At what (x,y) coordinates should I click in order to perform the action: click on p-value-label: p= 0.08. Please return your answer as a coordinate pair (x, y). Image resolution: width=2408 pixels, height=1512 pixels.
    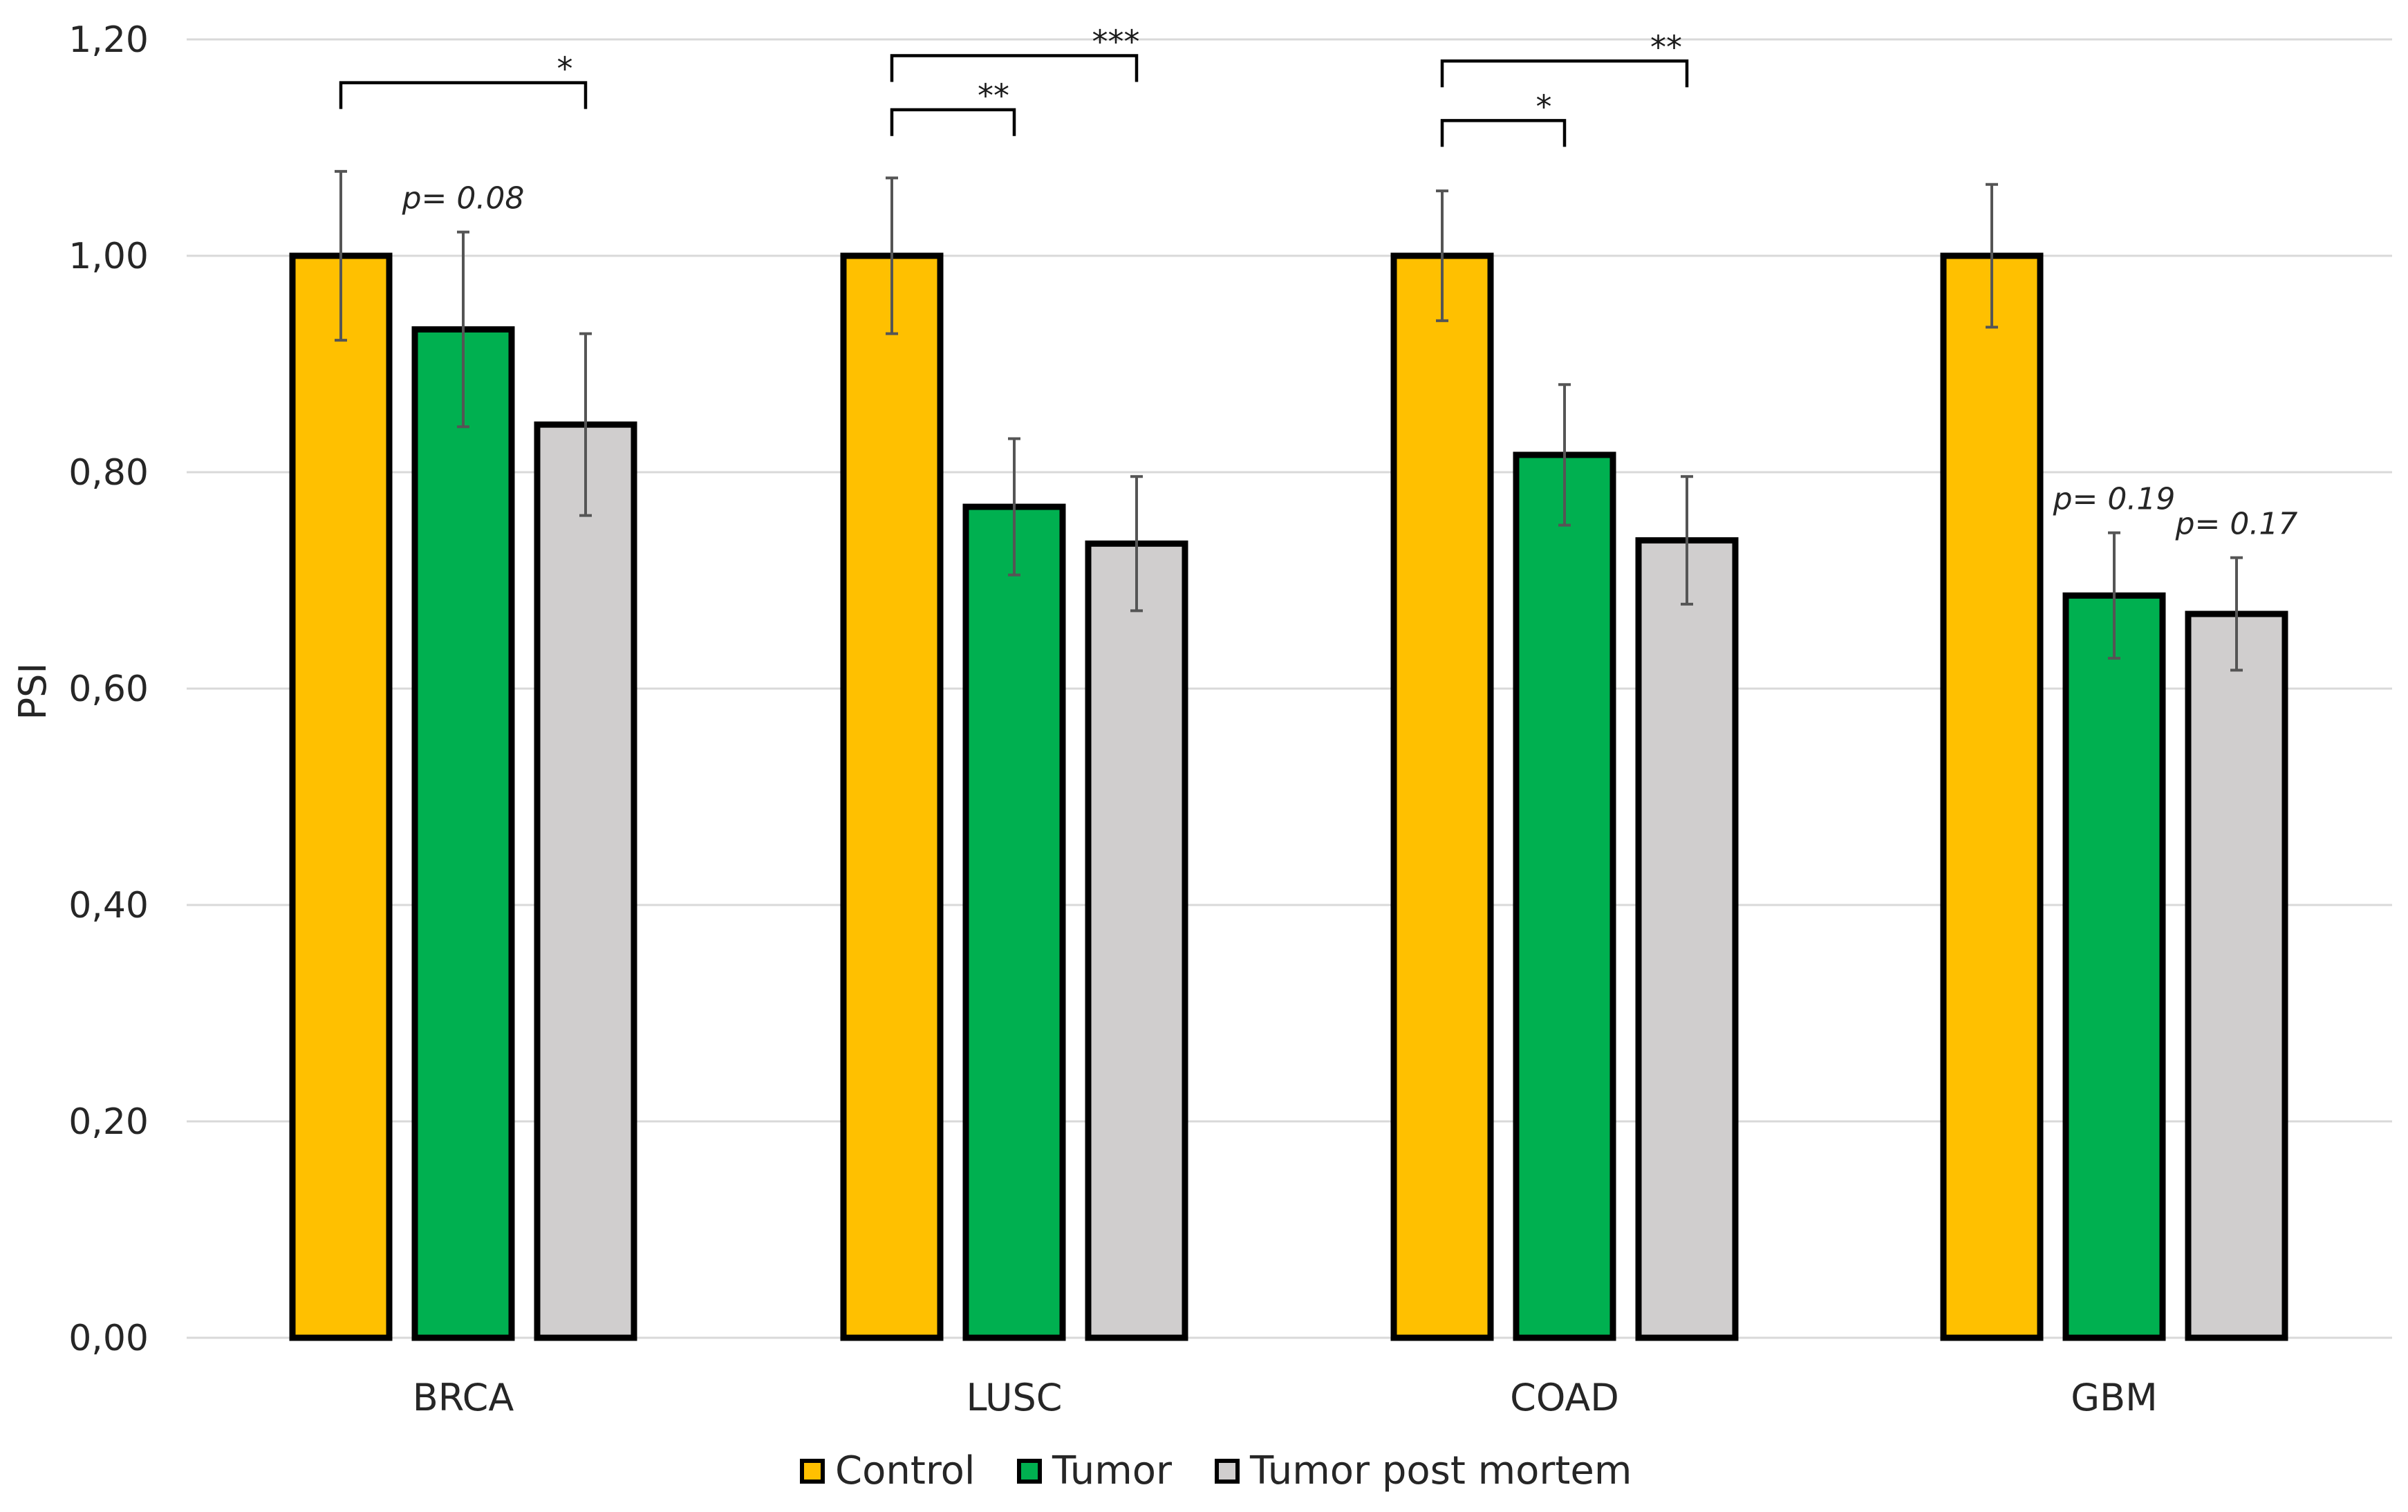
    Looking at the image, I should click on (463, 198).